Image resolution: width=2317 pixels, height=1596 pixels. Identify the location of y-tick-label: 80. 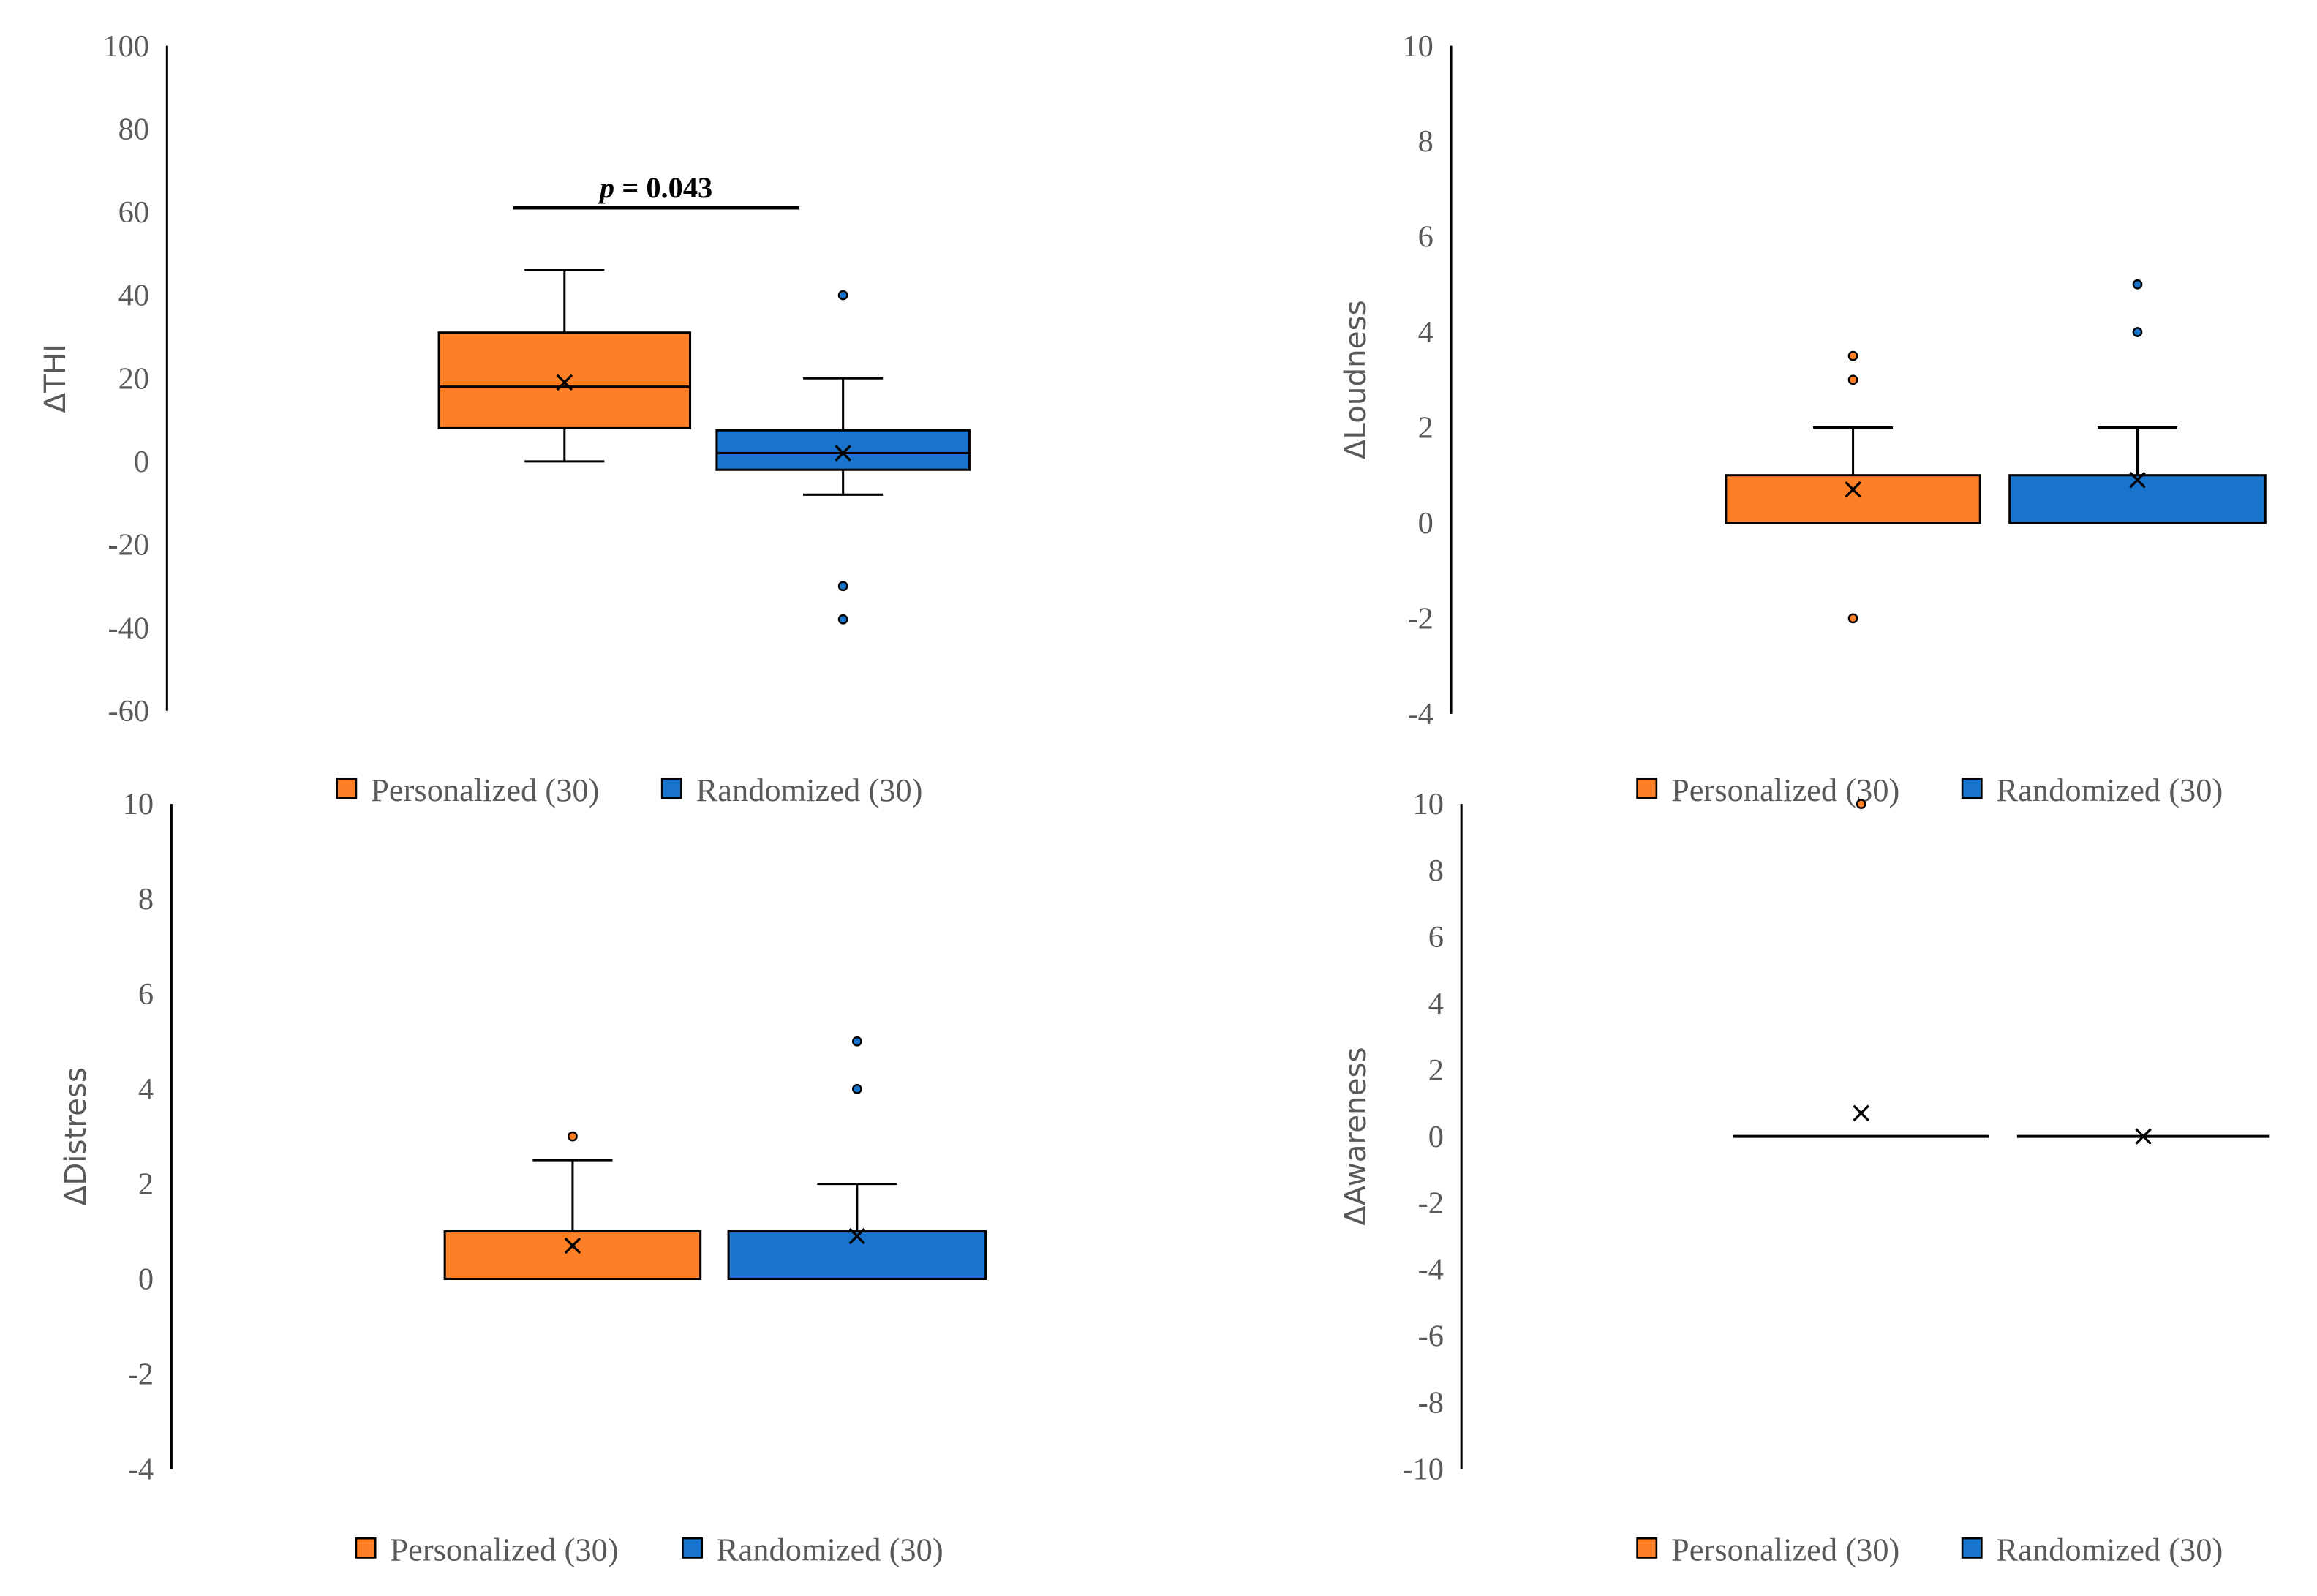
(133, 129).